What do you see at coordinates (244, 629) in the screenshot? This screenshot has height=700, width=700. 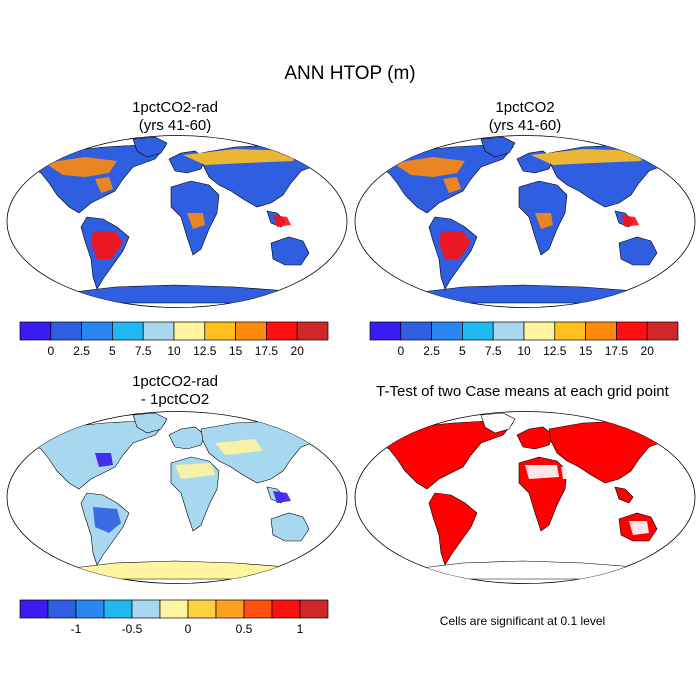 I see `colorbar-tick-label: 0.5` at bounding box center [244, 629].